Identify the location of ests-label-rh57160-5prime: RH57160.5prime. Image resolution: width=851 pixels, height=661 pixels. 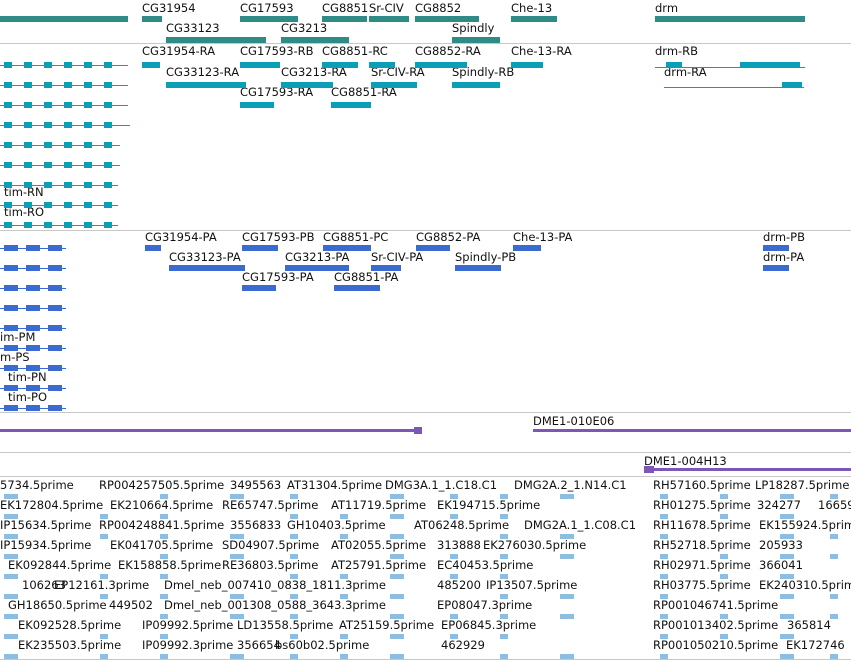
(702, 485).